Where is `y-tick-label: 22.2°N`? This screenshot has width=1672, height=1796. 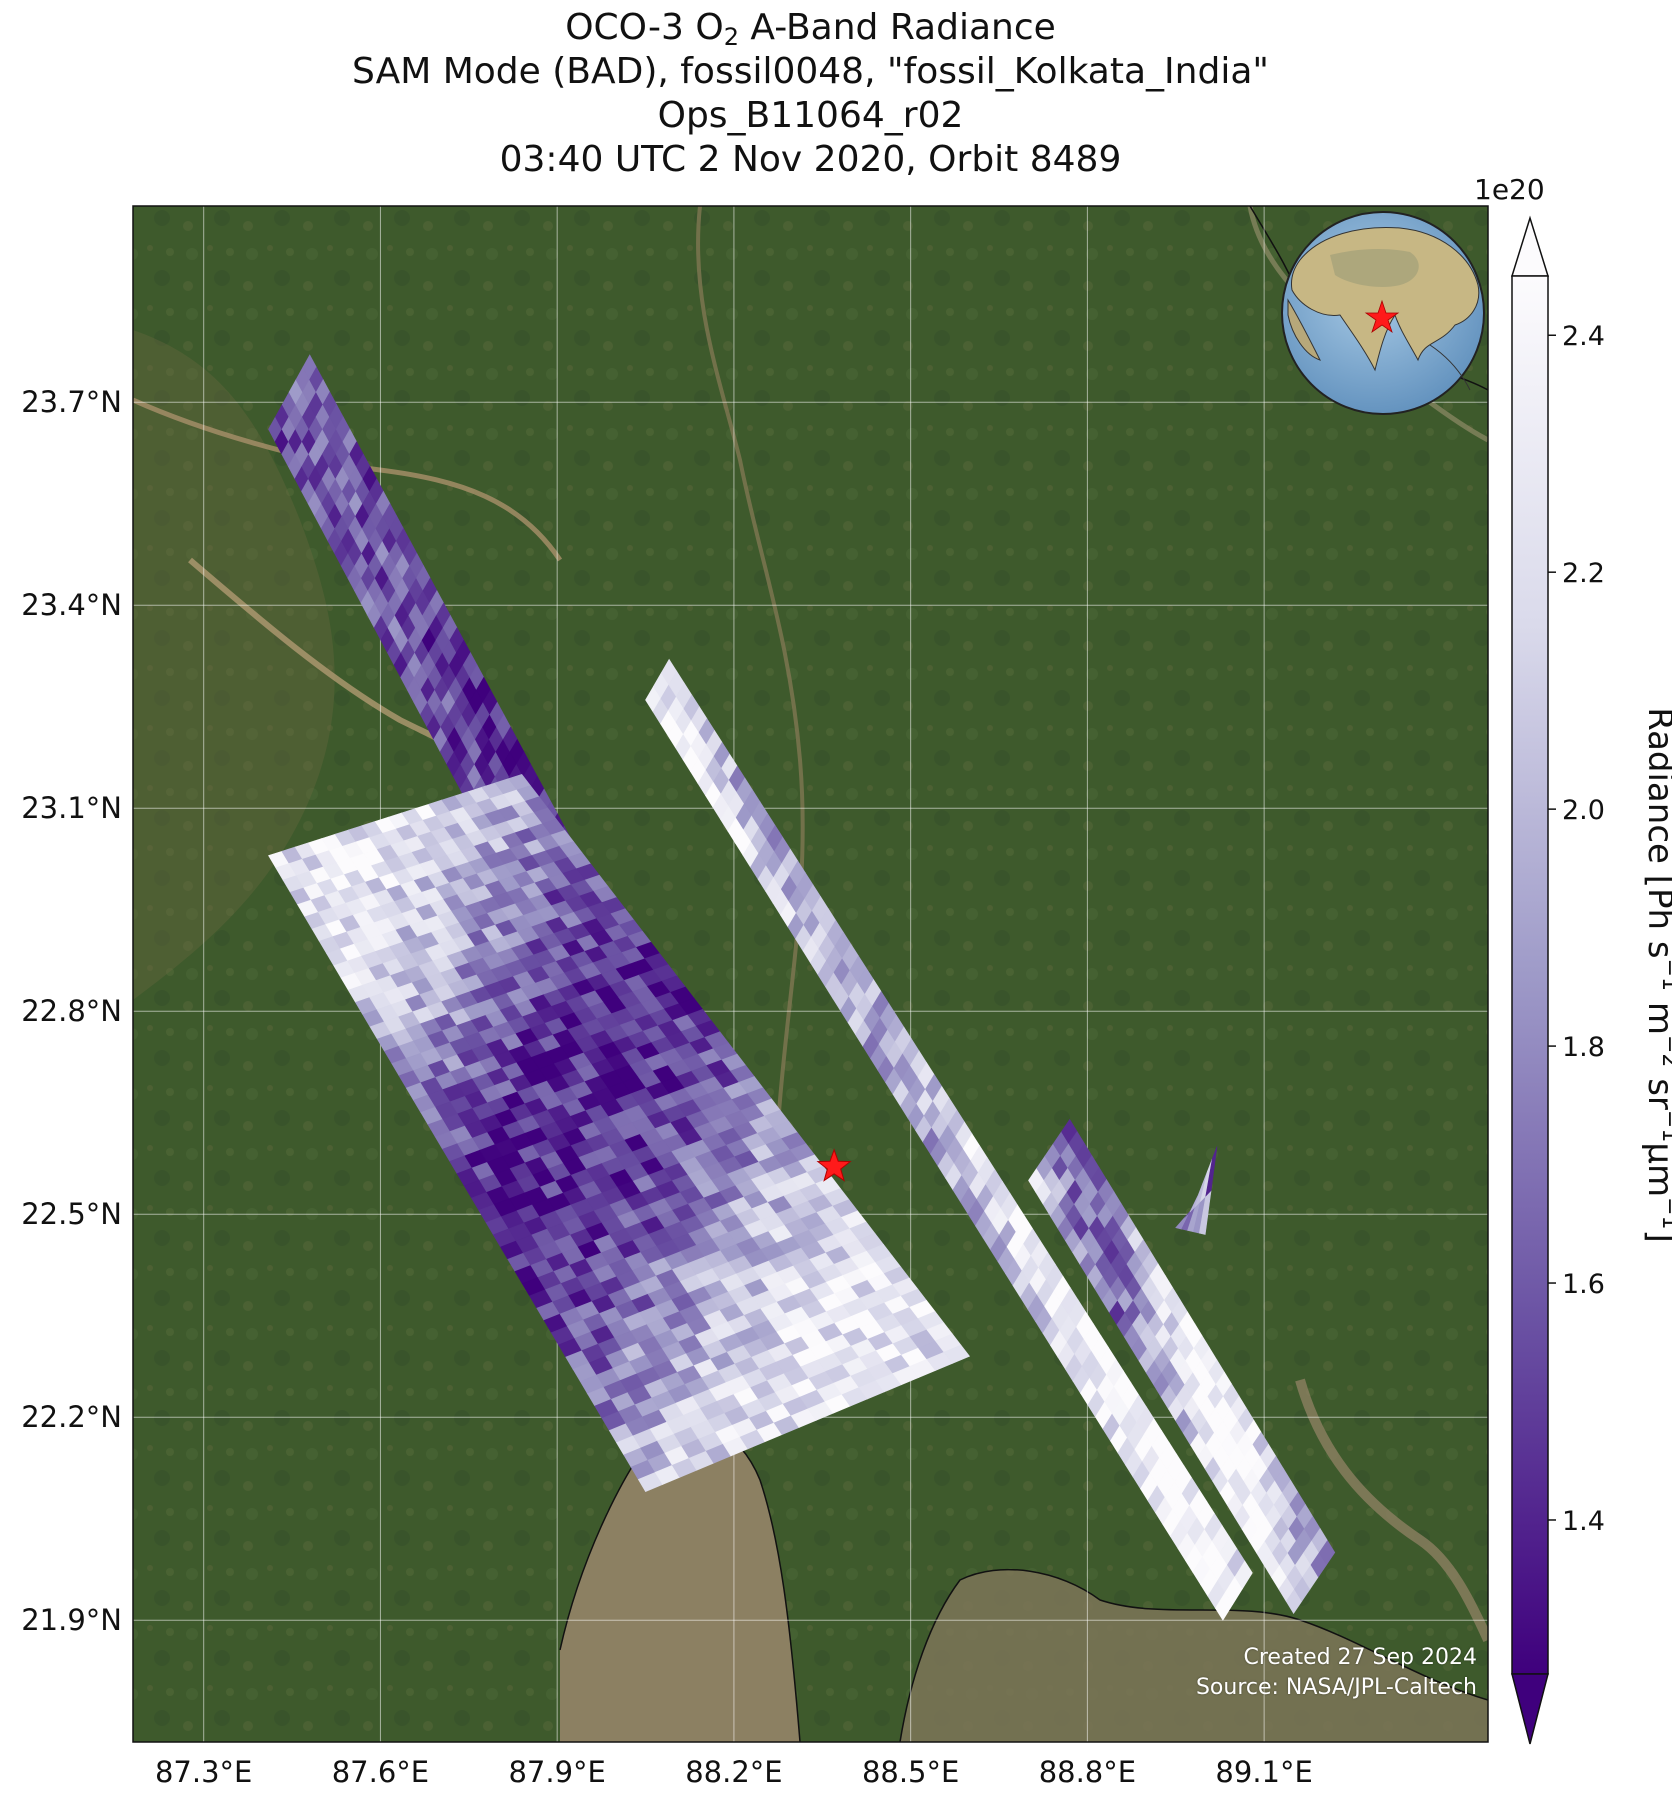 y-tick-label: 22.2°N is located at coordinates (71, 1417).